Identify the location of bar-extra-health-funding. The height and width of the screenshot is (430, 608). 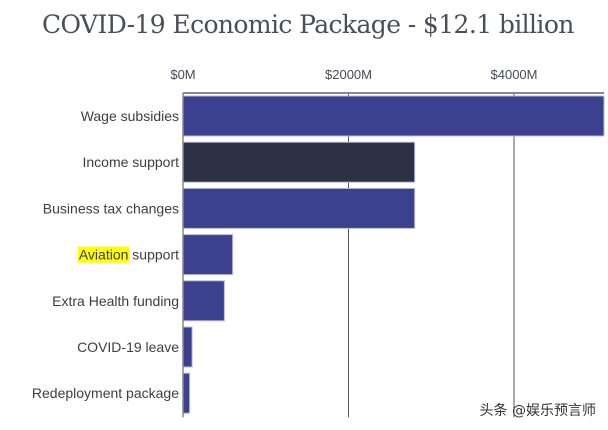
(203, 301).